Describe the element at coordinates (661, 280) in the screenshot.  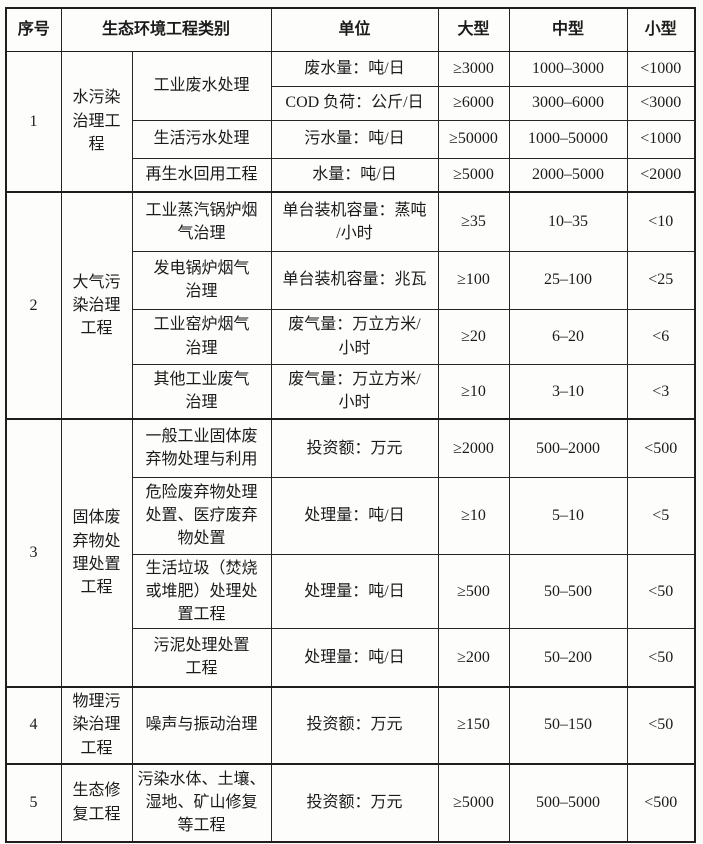
I see `small-value-cell: <25` at that location.